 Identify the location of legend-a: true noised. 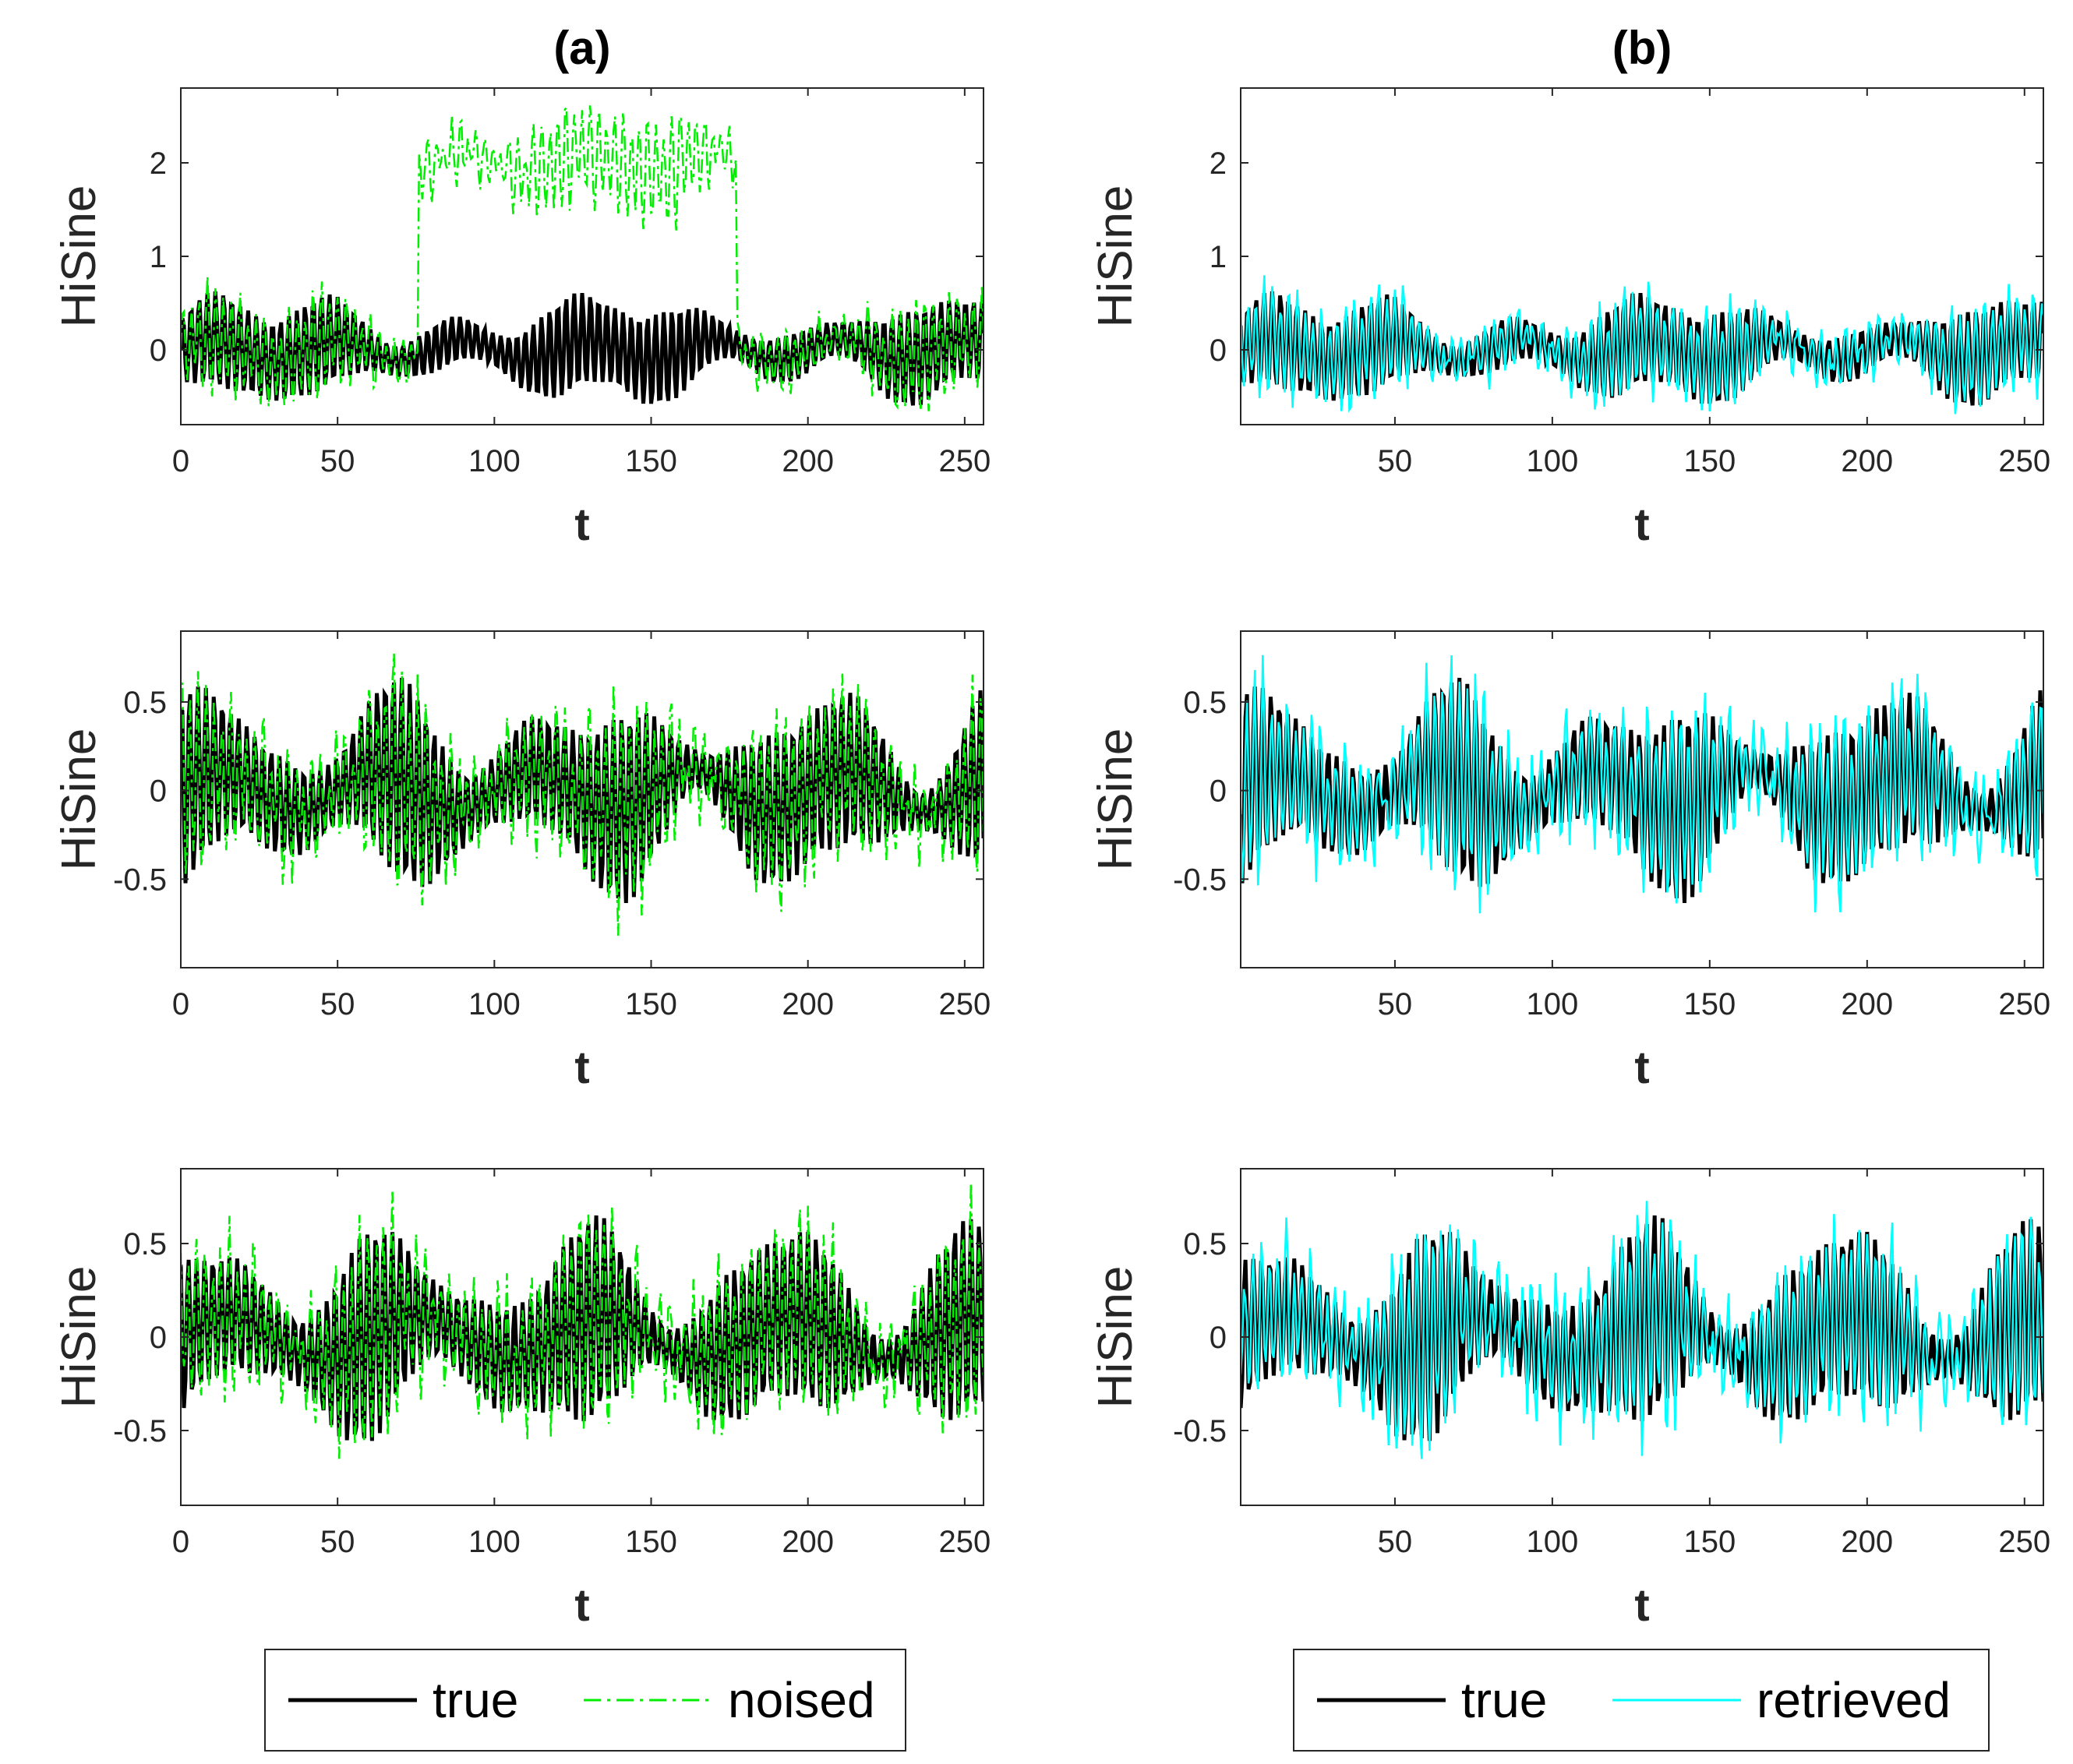
(585, 1700).